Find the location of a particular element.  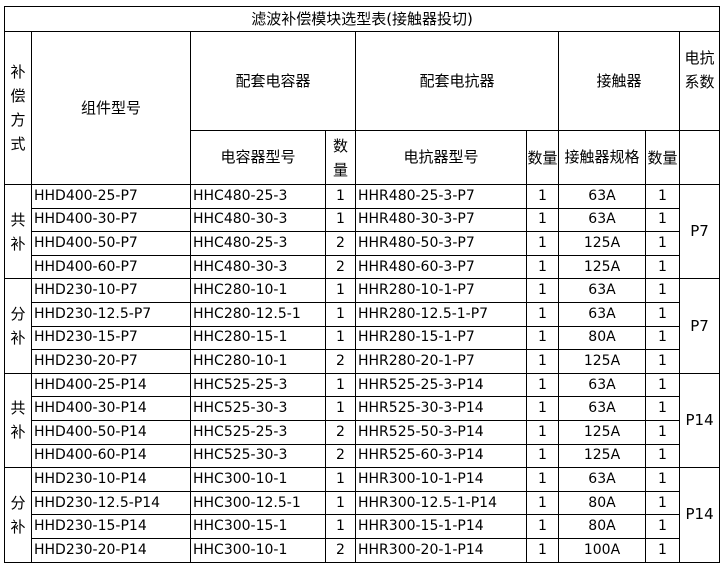

capacitor-model: HHC300-15-1 is located at coordinates (258, 526).